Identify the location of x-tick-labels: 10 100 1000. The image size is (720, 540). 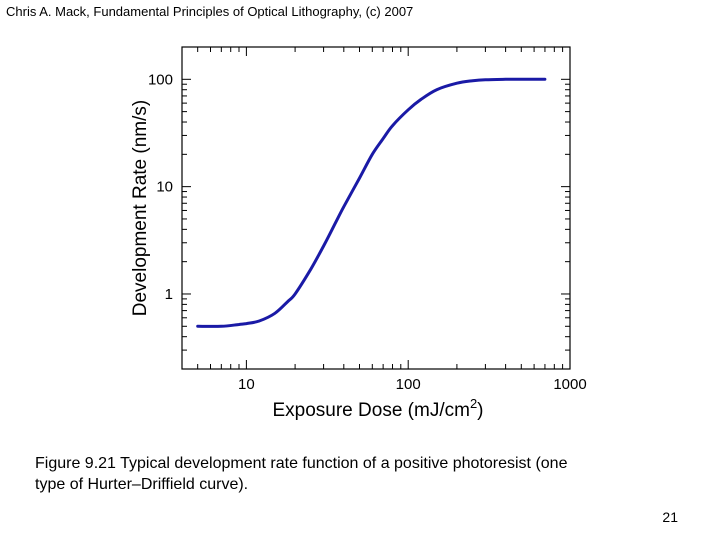
(412, 384).